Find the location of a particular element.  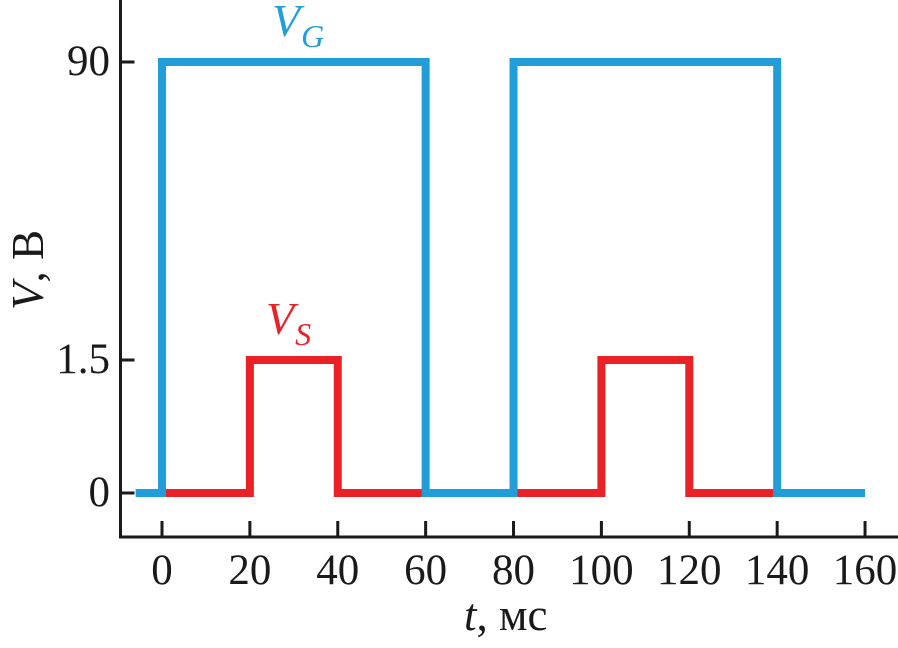

x-tick-label-140: 140 is located at coordinates (777, 570).